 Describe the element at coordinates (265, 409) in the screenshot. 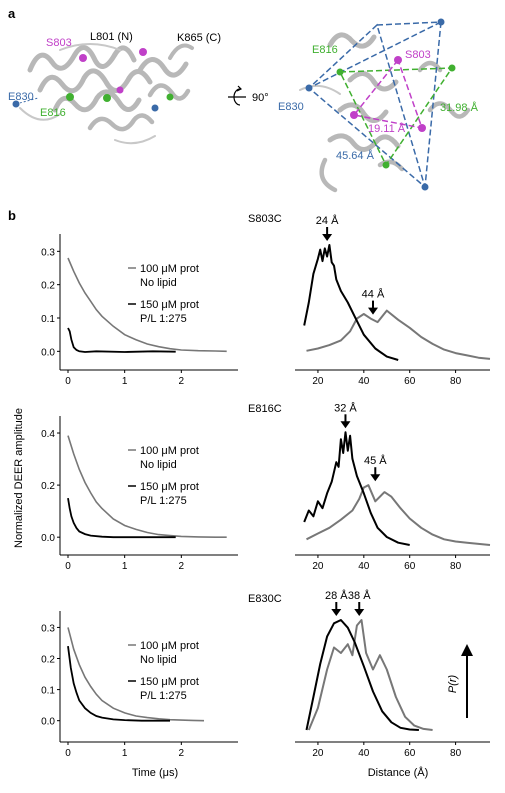

I see `E816C-mutant-label: E816C` at that location.